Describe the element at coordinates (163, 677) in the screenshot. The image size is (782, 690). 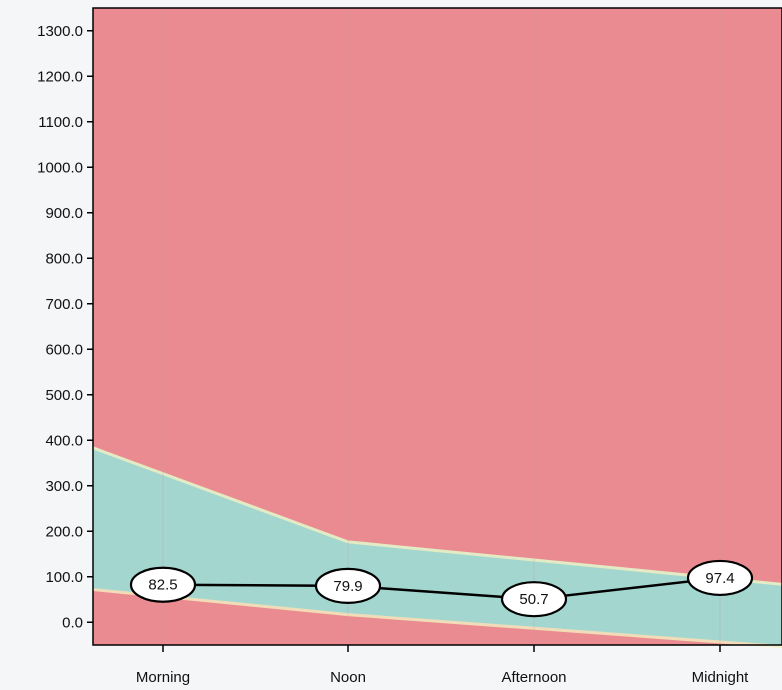
I see `x-tick-label: Morning` at that location.